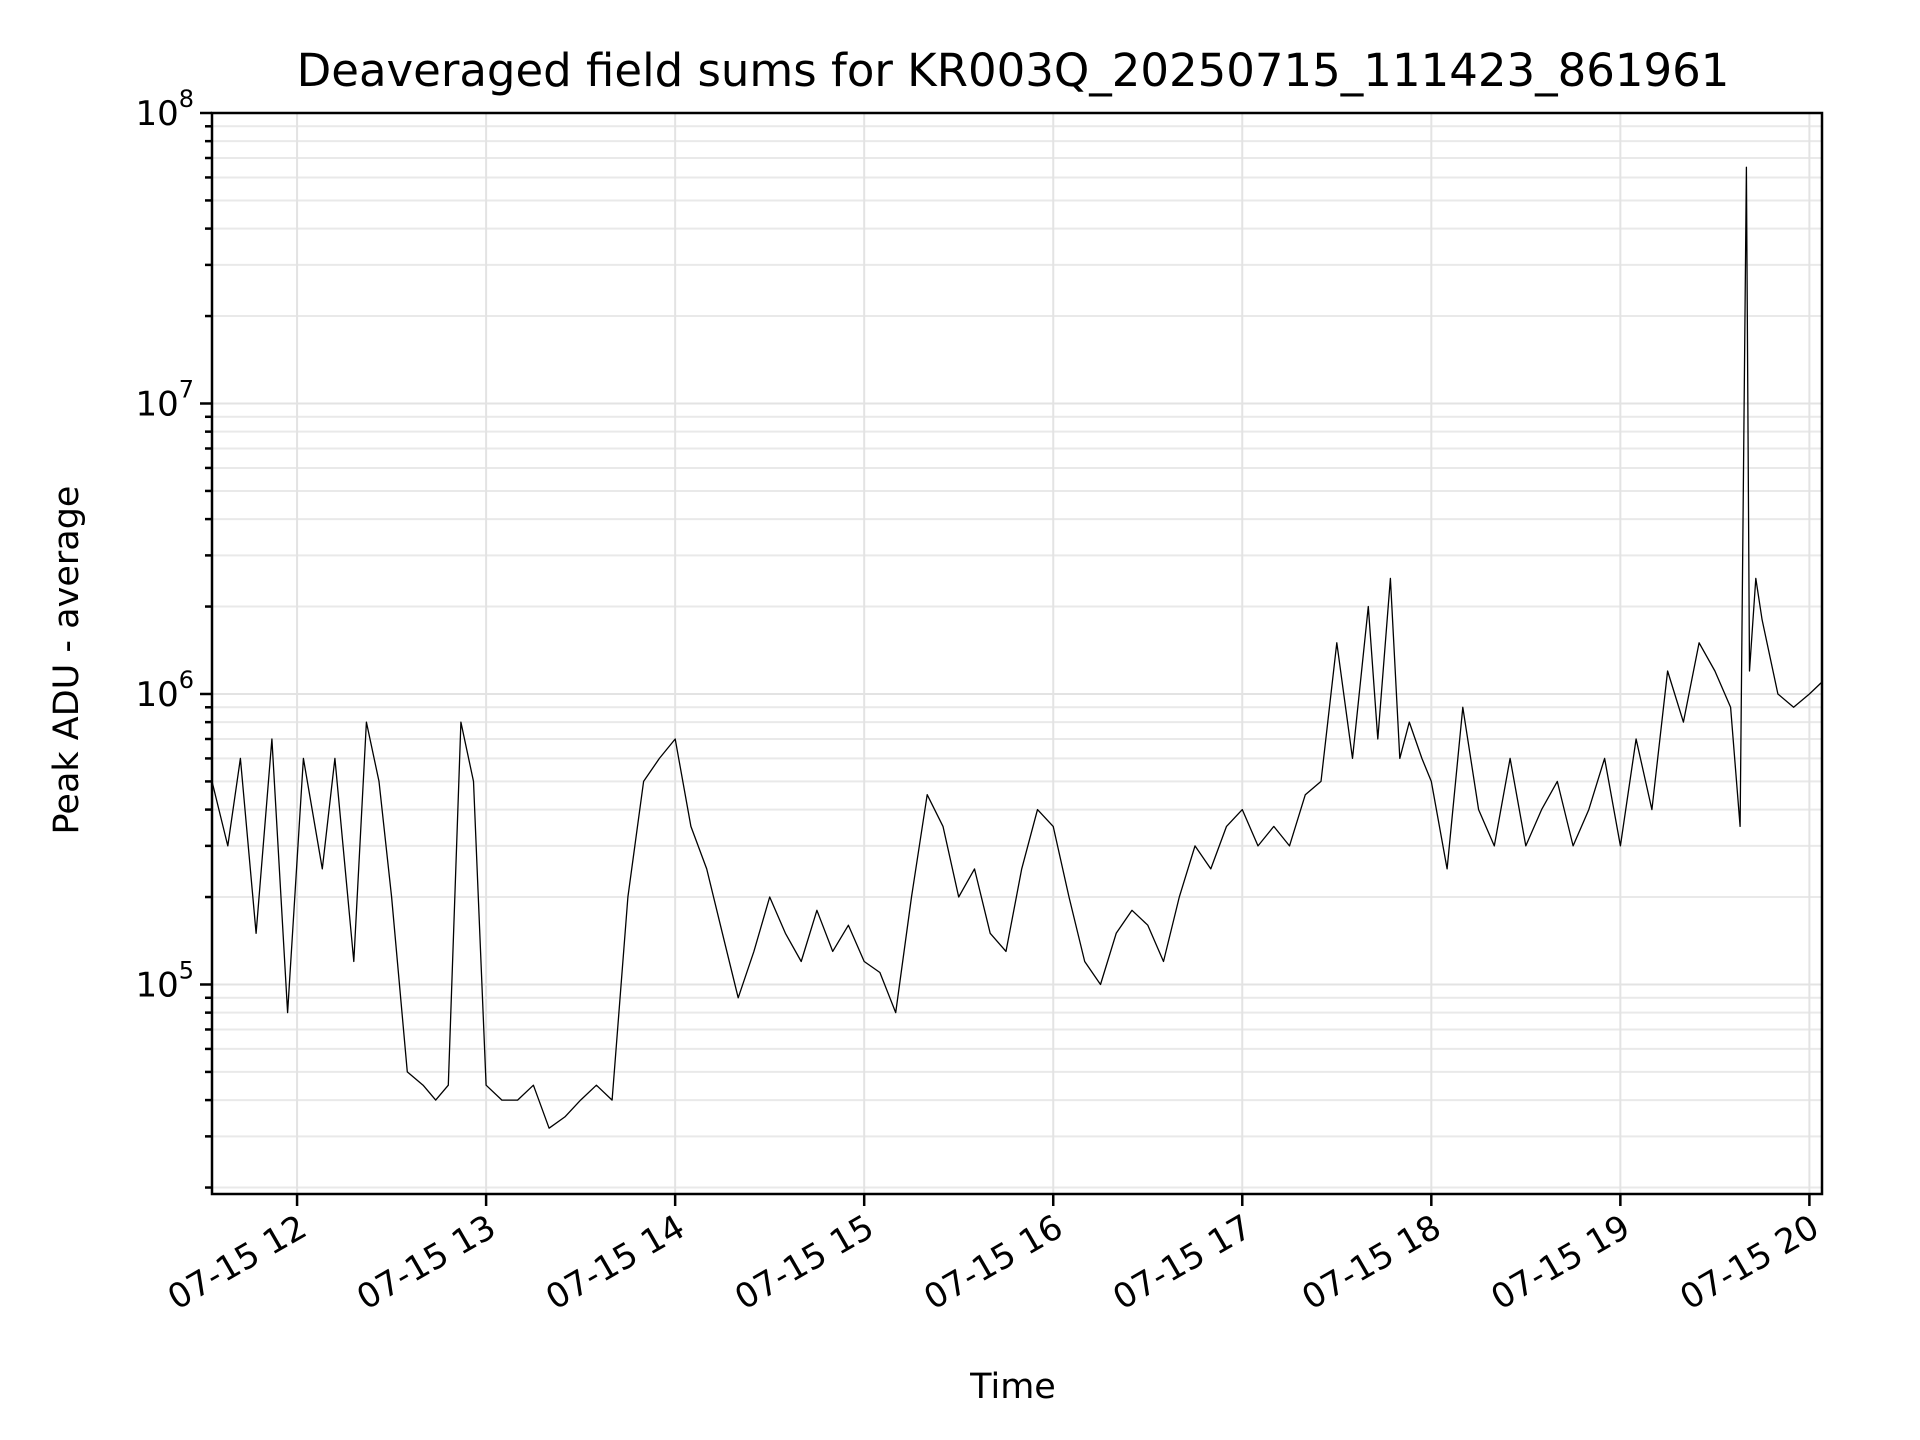 This screenshot has width=1920, height=1440. Describe the element at coordinates (1182, 1262) in the screenshot. I see `x-tick-label: 07-15 17` at that location.